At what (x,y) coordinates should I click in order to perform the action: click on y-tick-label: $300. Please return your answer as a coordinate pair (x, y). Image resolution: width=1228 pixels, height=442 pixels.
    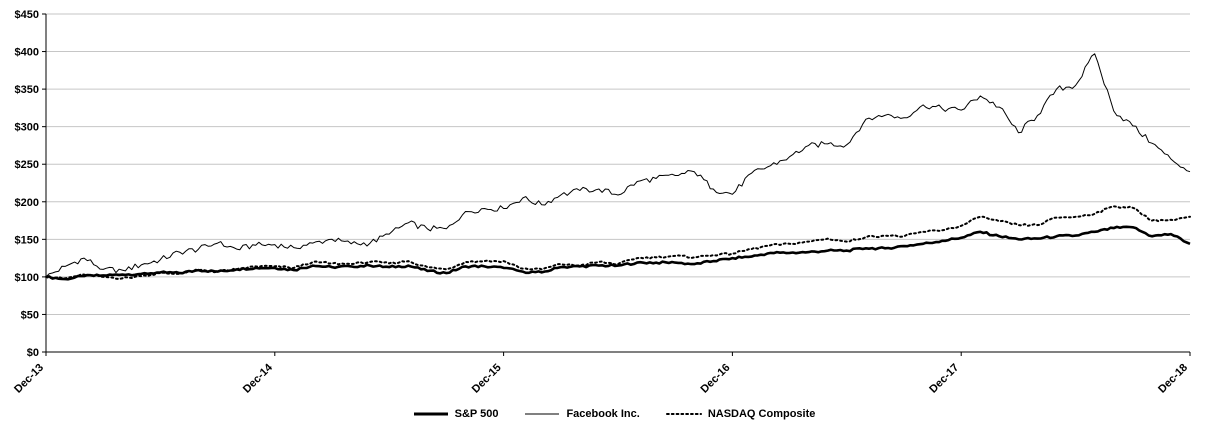
    Looking at the image, I should click on (27, 128).